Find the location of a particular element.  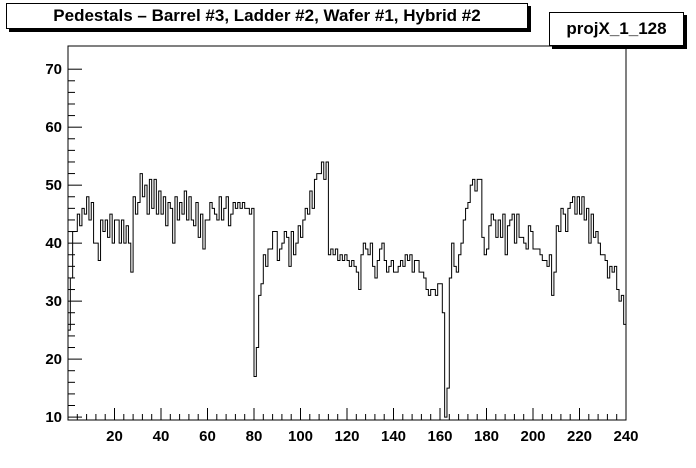

x-tick-label: 100 is located at coordinates (300, 436).